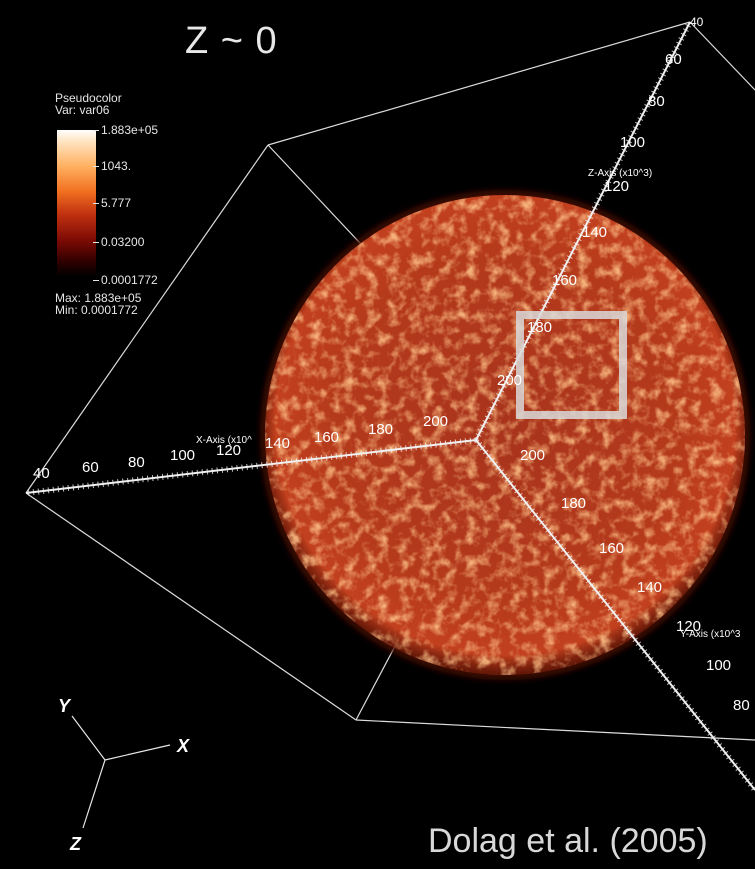 This screenshot has width=755, height=869. I want to click on z-tick-label: 200, so click(509, 380).